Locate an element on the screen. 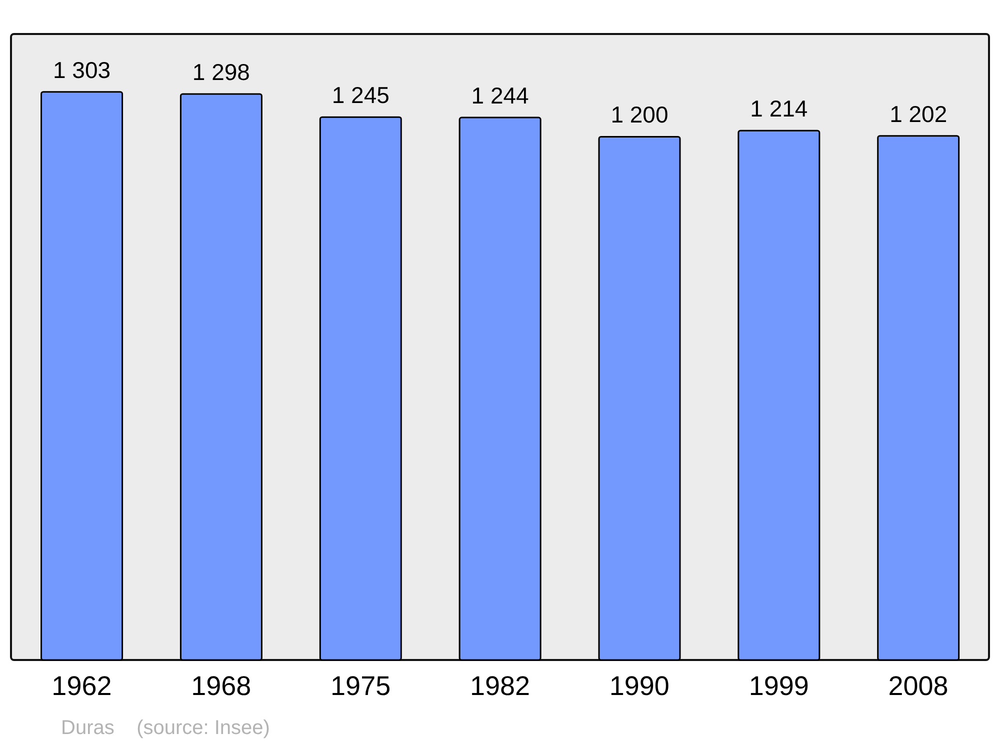 The width and height of the screenshot is (1000, 747). x-tick-label: 1962 is located at coordinates (82, 686).